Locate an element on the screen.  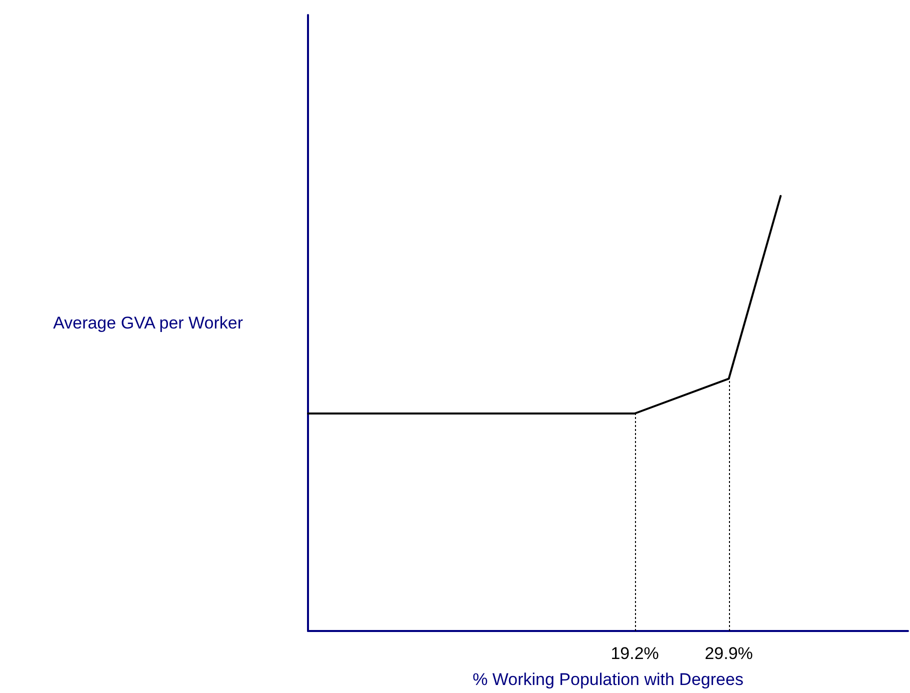
x-tick-label: 29.9% is located at coordinates (728, 653).